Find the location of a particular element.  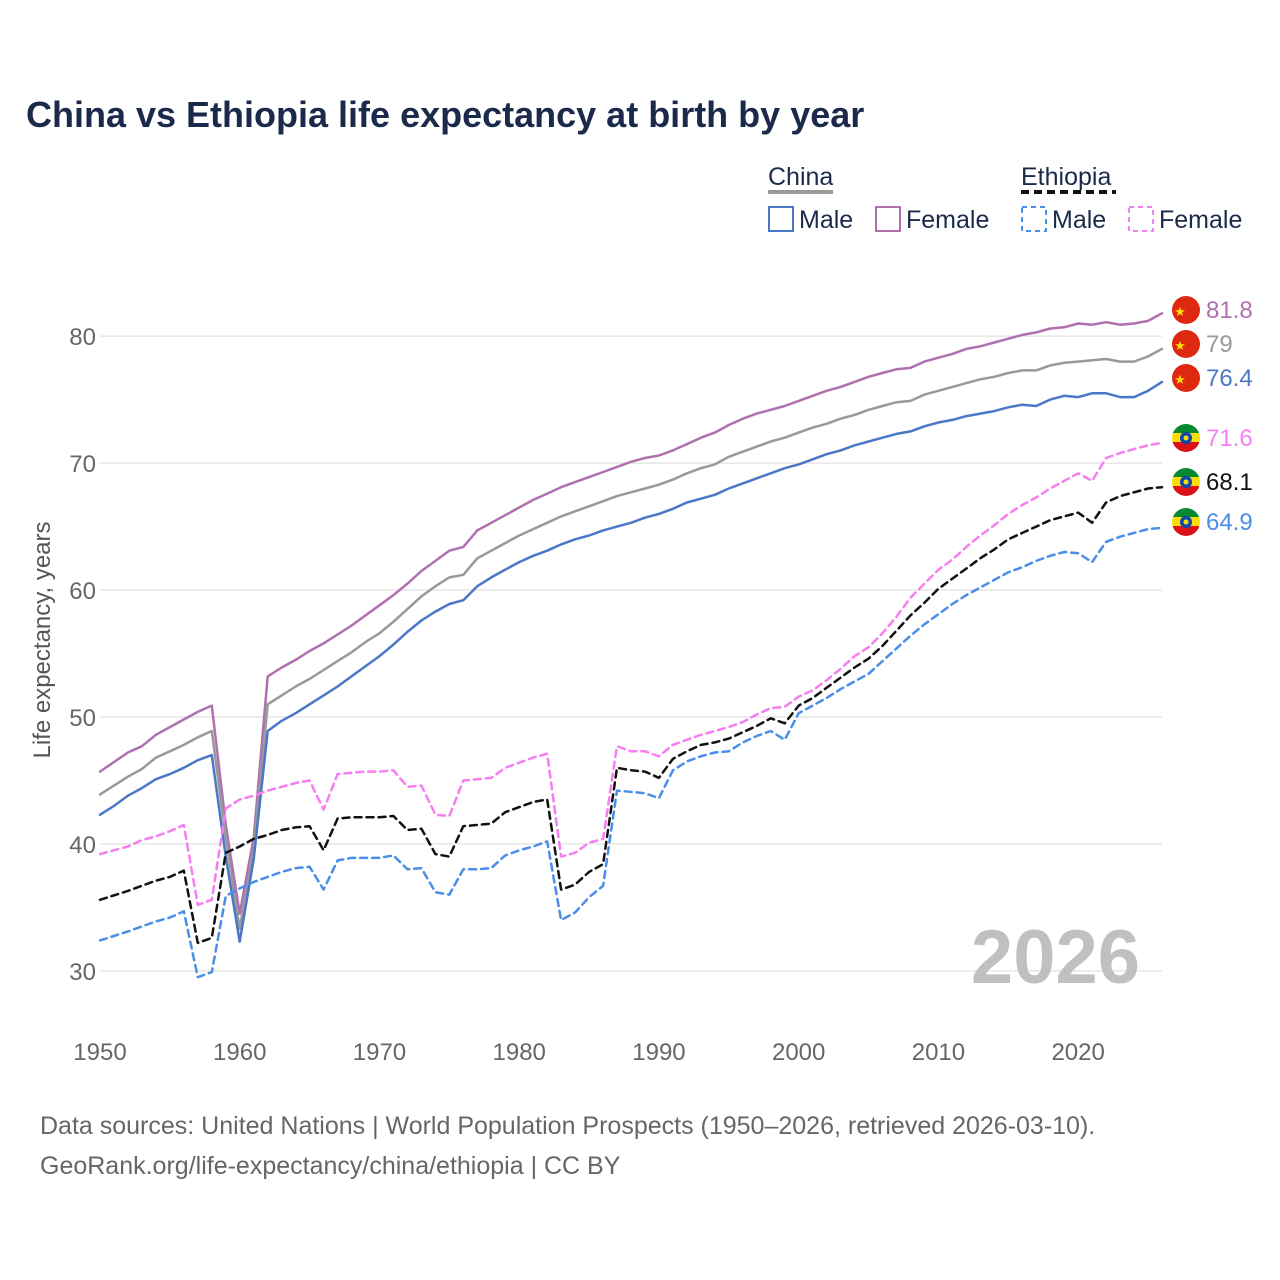

legend-china-female-label: Female is located at coordinates (947, 220).